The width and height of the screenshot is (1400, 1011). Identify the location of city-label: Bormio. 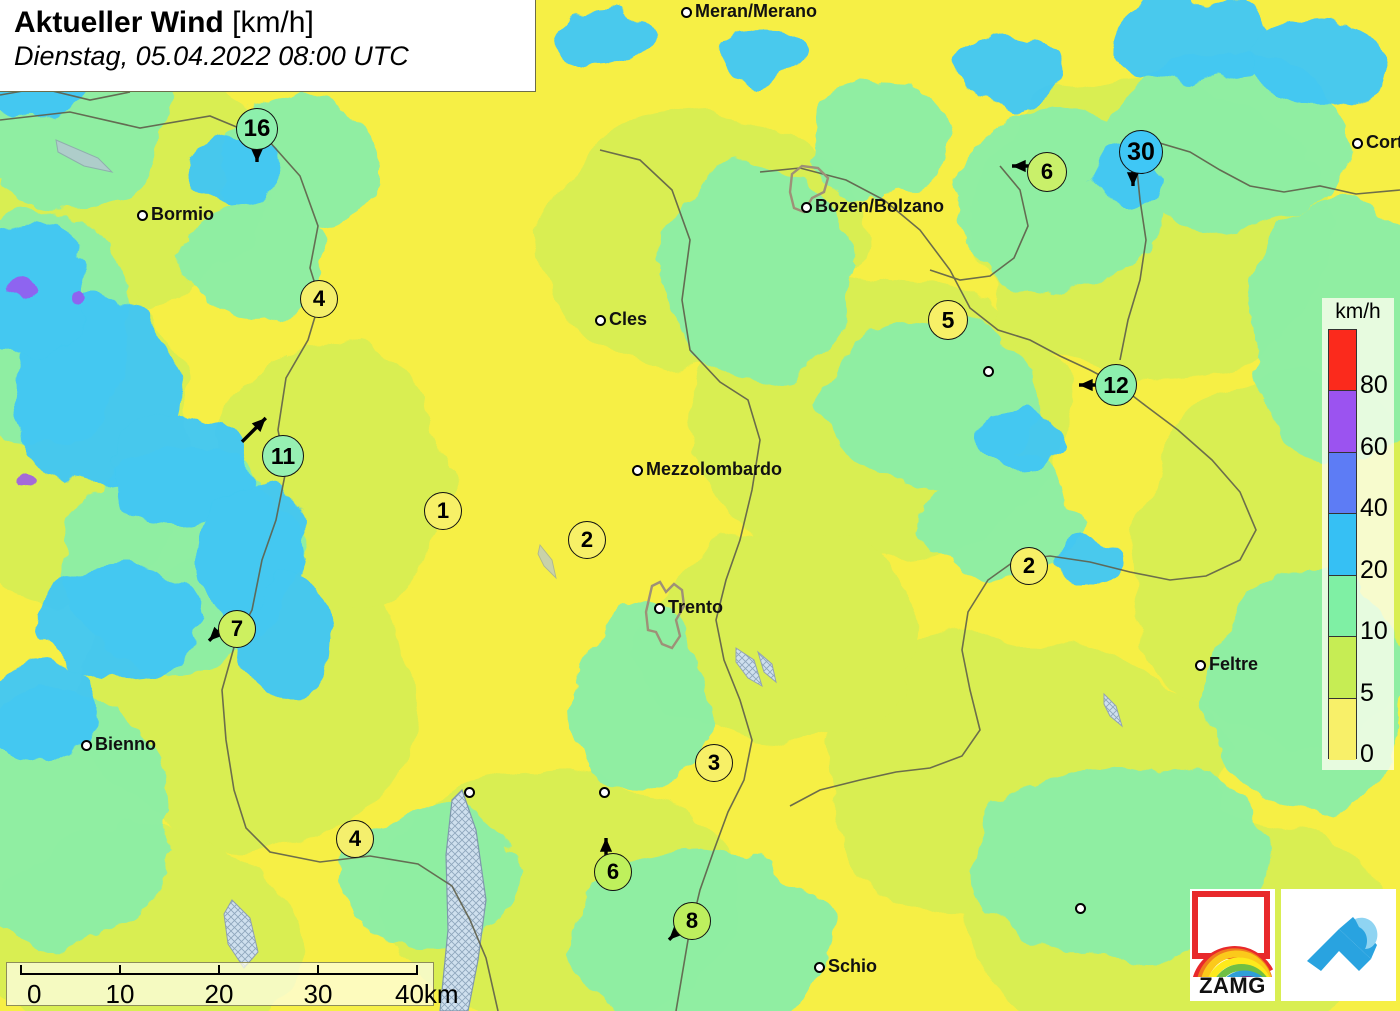
(182, 214).